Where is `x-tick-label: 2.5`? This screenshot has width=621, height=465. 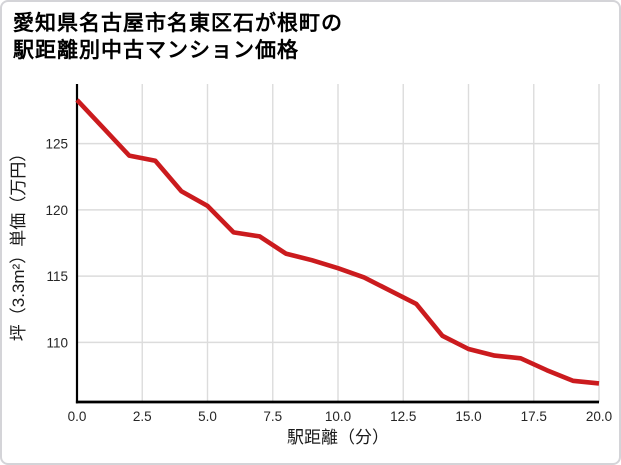
x-tick-label: 2.5 is located at coordinates (142, 416).